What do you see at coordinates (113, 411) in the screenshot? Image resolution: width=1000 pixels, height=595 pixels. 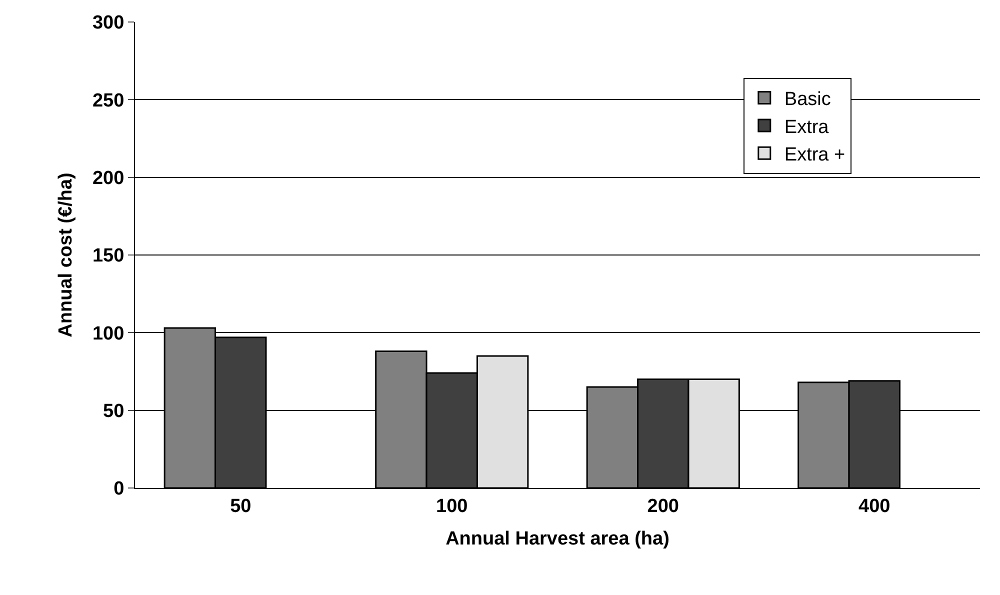 I see `y-tick-label: 50` at bounding box center [113, 411].